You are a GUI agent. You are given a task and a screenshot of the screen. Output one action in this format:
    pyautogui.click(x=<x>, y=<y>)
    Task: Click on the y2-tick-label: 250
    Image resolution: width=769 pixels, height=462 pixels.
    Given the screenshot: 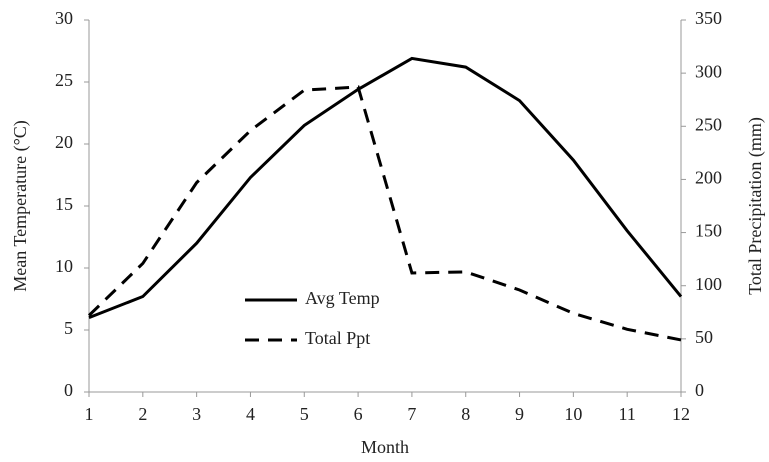 What is the action you would take?
    pyautogui.click(x=708, y=124)
    